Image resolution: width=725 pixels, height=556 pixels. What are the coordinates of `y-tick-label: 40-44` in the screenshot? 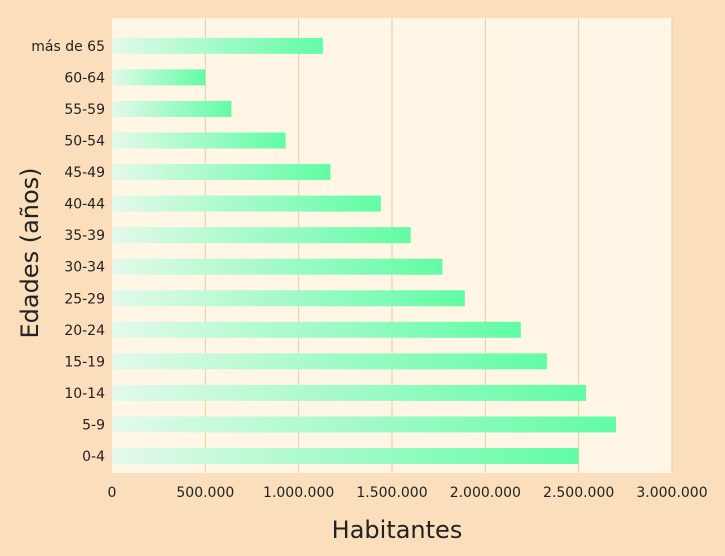 It's located at (84, 205).